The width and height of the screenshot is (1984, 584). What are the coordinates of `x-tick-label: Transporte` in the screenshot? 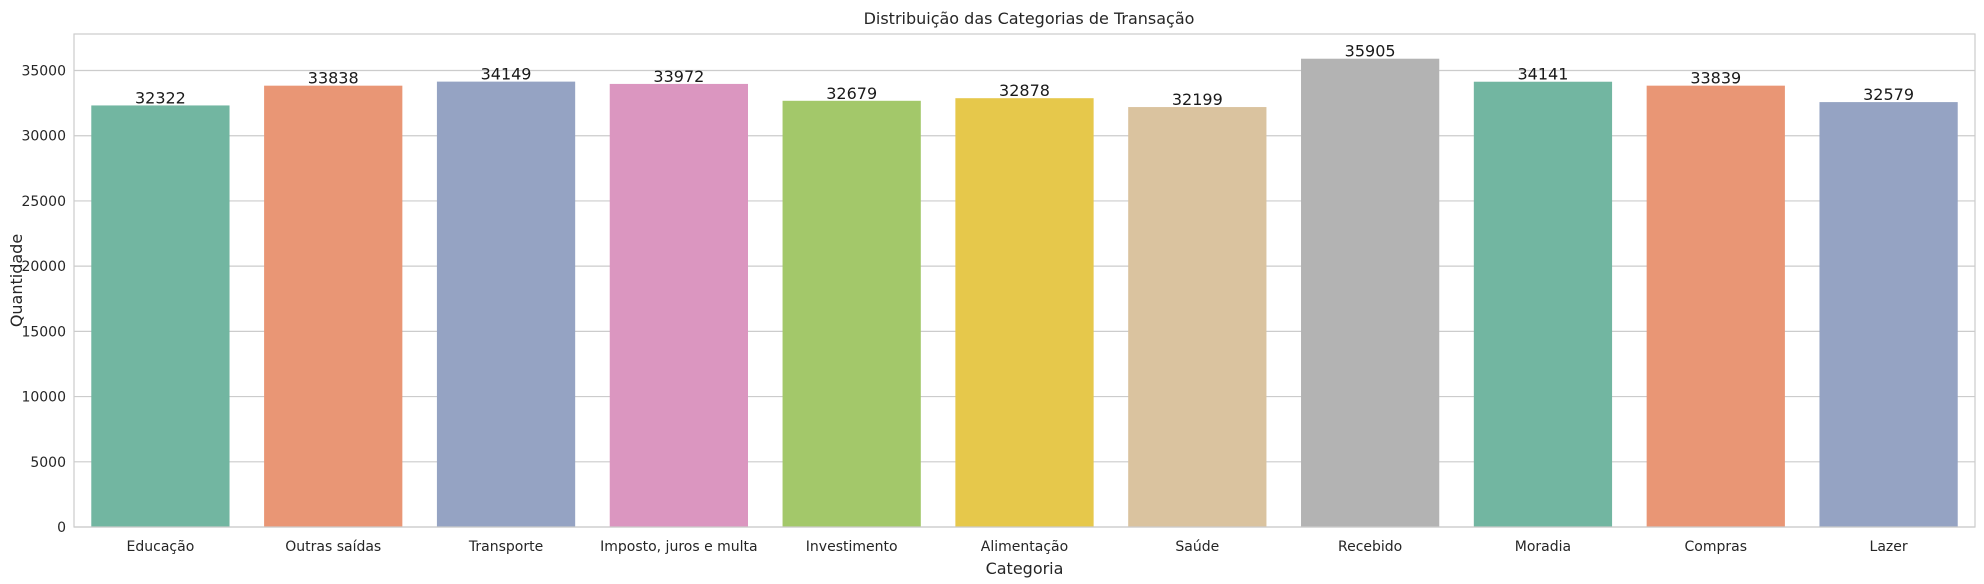 It's located at (505, 547).